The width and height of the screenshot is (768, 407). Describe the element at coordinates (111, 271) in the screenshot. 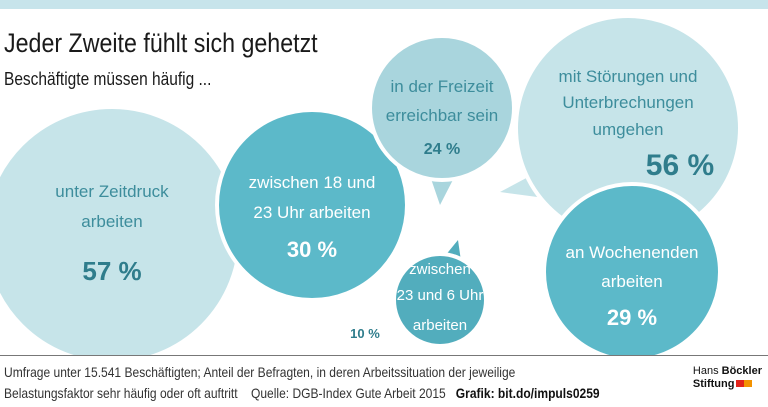

I see `bubble-value: 57 %` at that location.